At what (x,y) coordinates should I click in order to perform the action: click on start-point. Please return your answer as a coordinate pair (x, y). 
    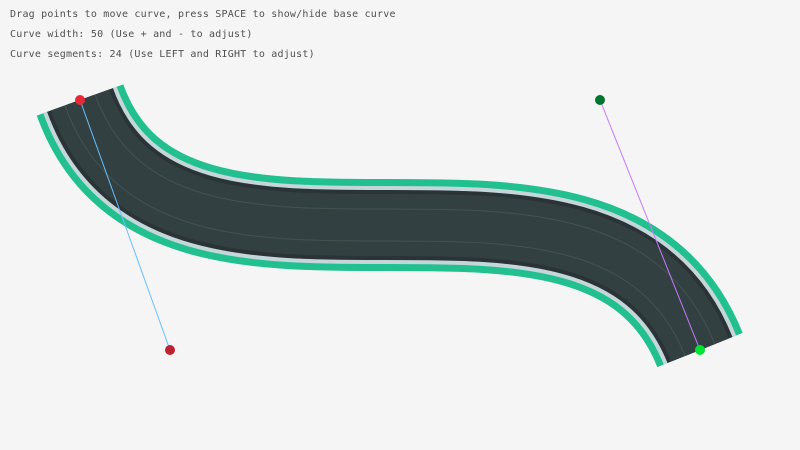
    Looking at the image, I should click on (80, 100).